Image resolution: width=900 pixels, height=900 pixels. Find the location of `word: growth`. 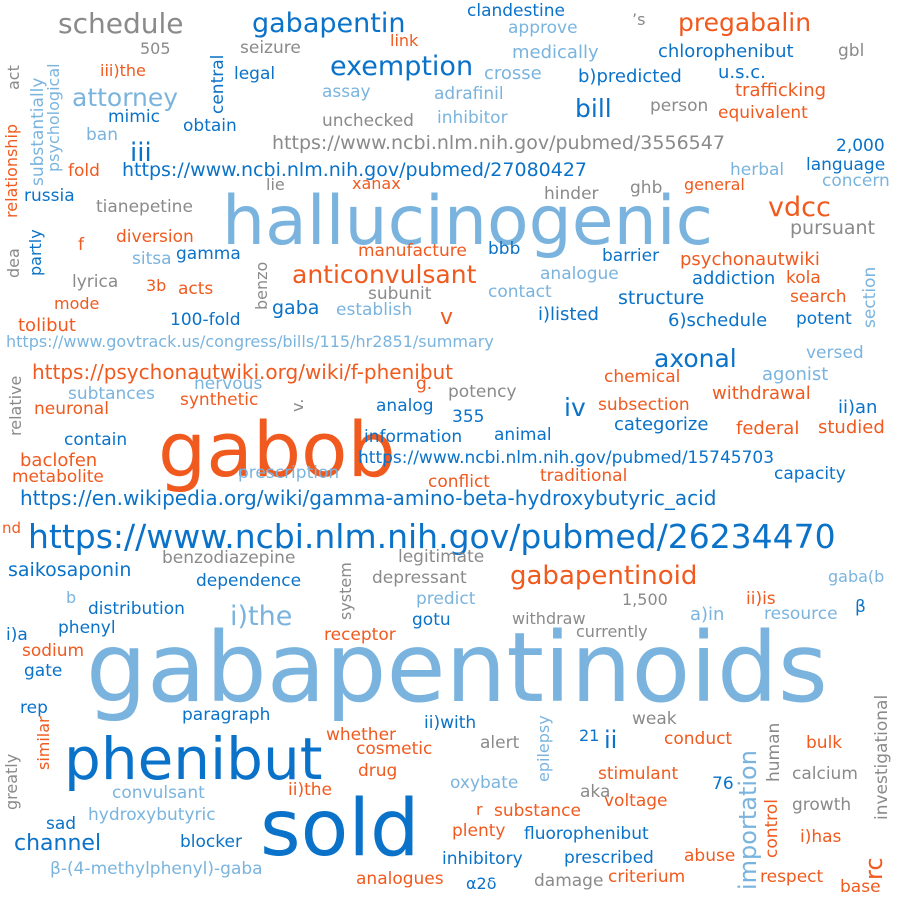

word: growth is located at coordinates (822, 805).